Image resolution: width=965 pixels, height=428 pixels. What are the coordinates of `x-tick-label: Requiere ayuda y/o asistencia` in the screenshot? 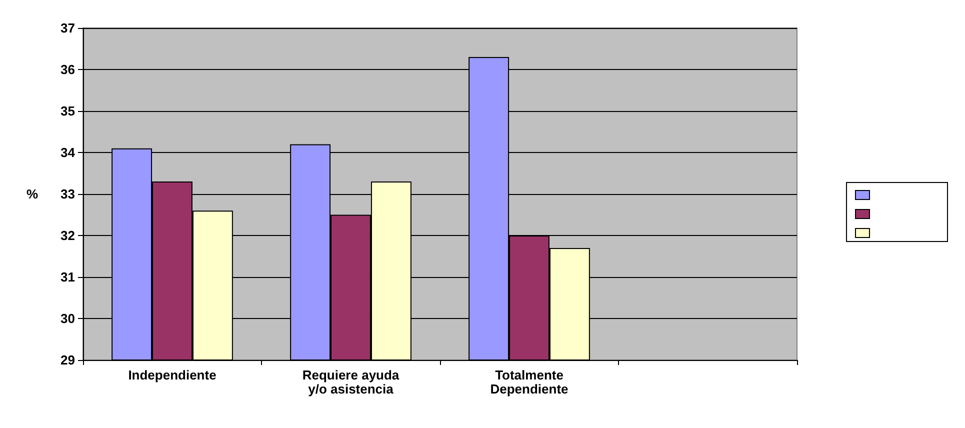 It's located at (351, 382).